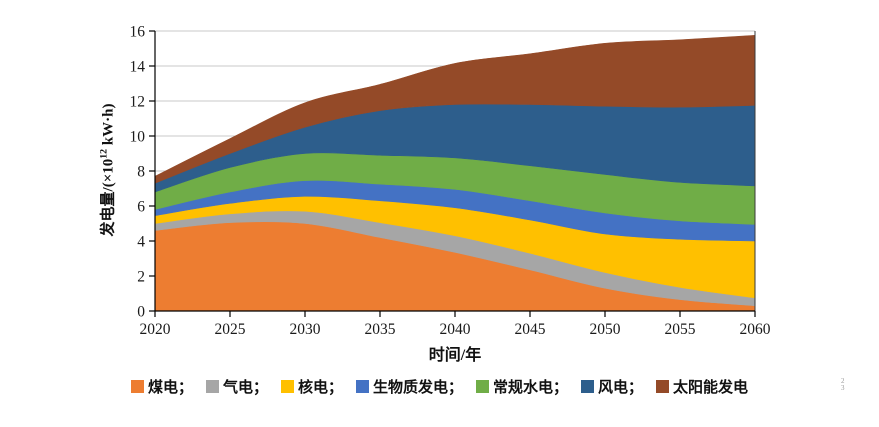 The image size is (879, 427). What do you see at coordinates (530, 329) in the screenshot?
I see `x-tick-label: 2045` at bounding box center [530, 329].